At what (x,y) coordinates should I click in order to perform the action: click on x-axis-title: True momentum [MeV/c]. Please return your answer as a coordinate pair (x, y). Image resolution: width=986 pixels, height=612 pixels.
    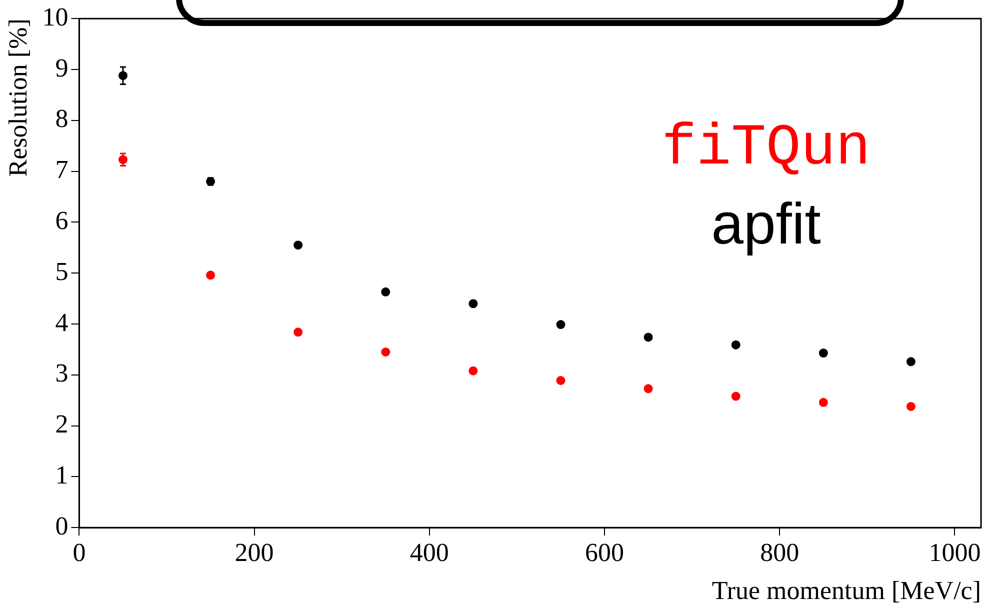
    Looking at the image, I should click on (846, 591).